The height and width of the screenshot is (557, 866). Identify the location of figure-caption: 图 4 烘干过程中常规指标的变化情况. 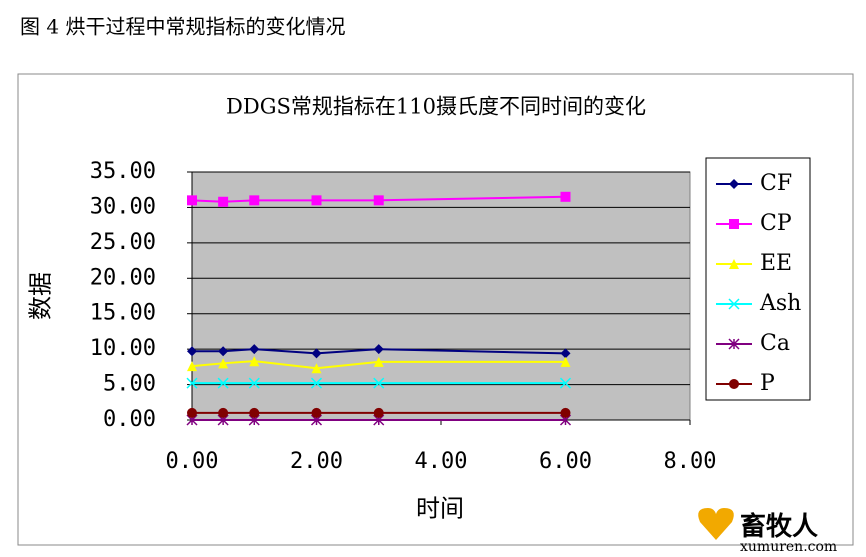
(182, 27).